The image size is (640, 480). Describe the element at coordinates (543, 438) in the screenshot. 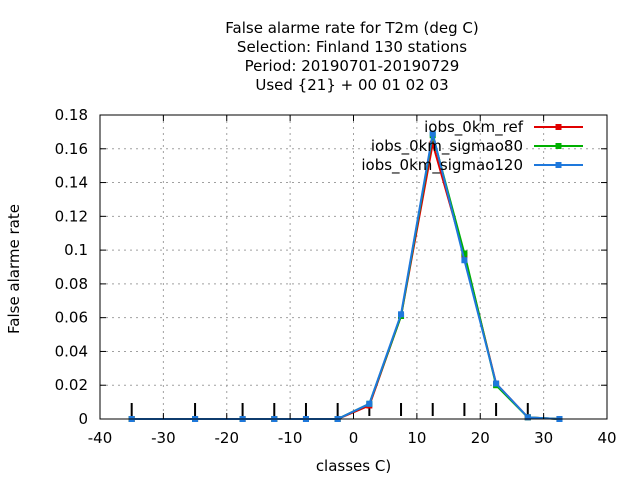

I see `x-tick-label: 30` at that location.